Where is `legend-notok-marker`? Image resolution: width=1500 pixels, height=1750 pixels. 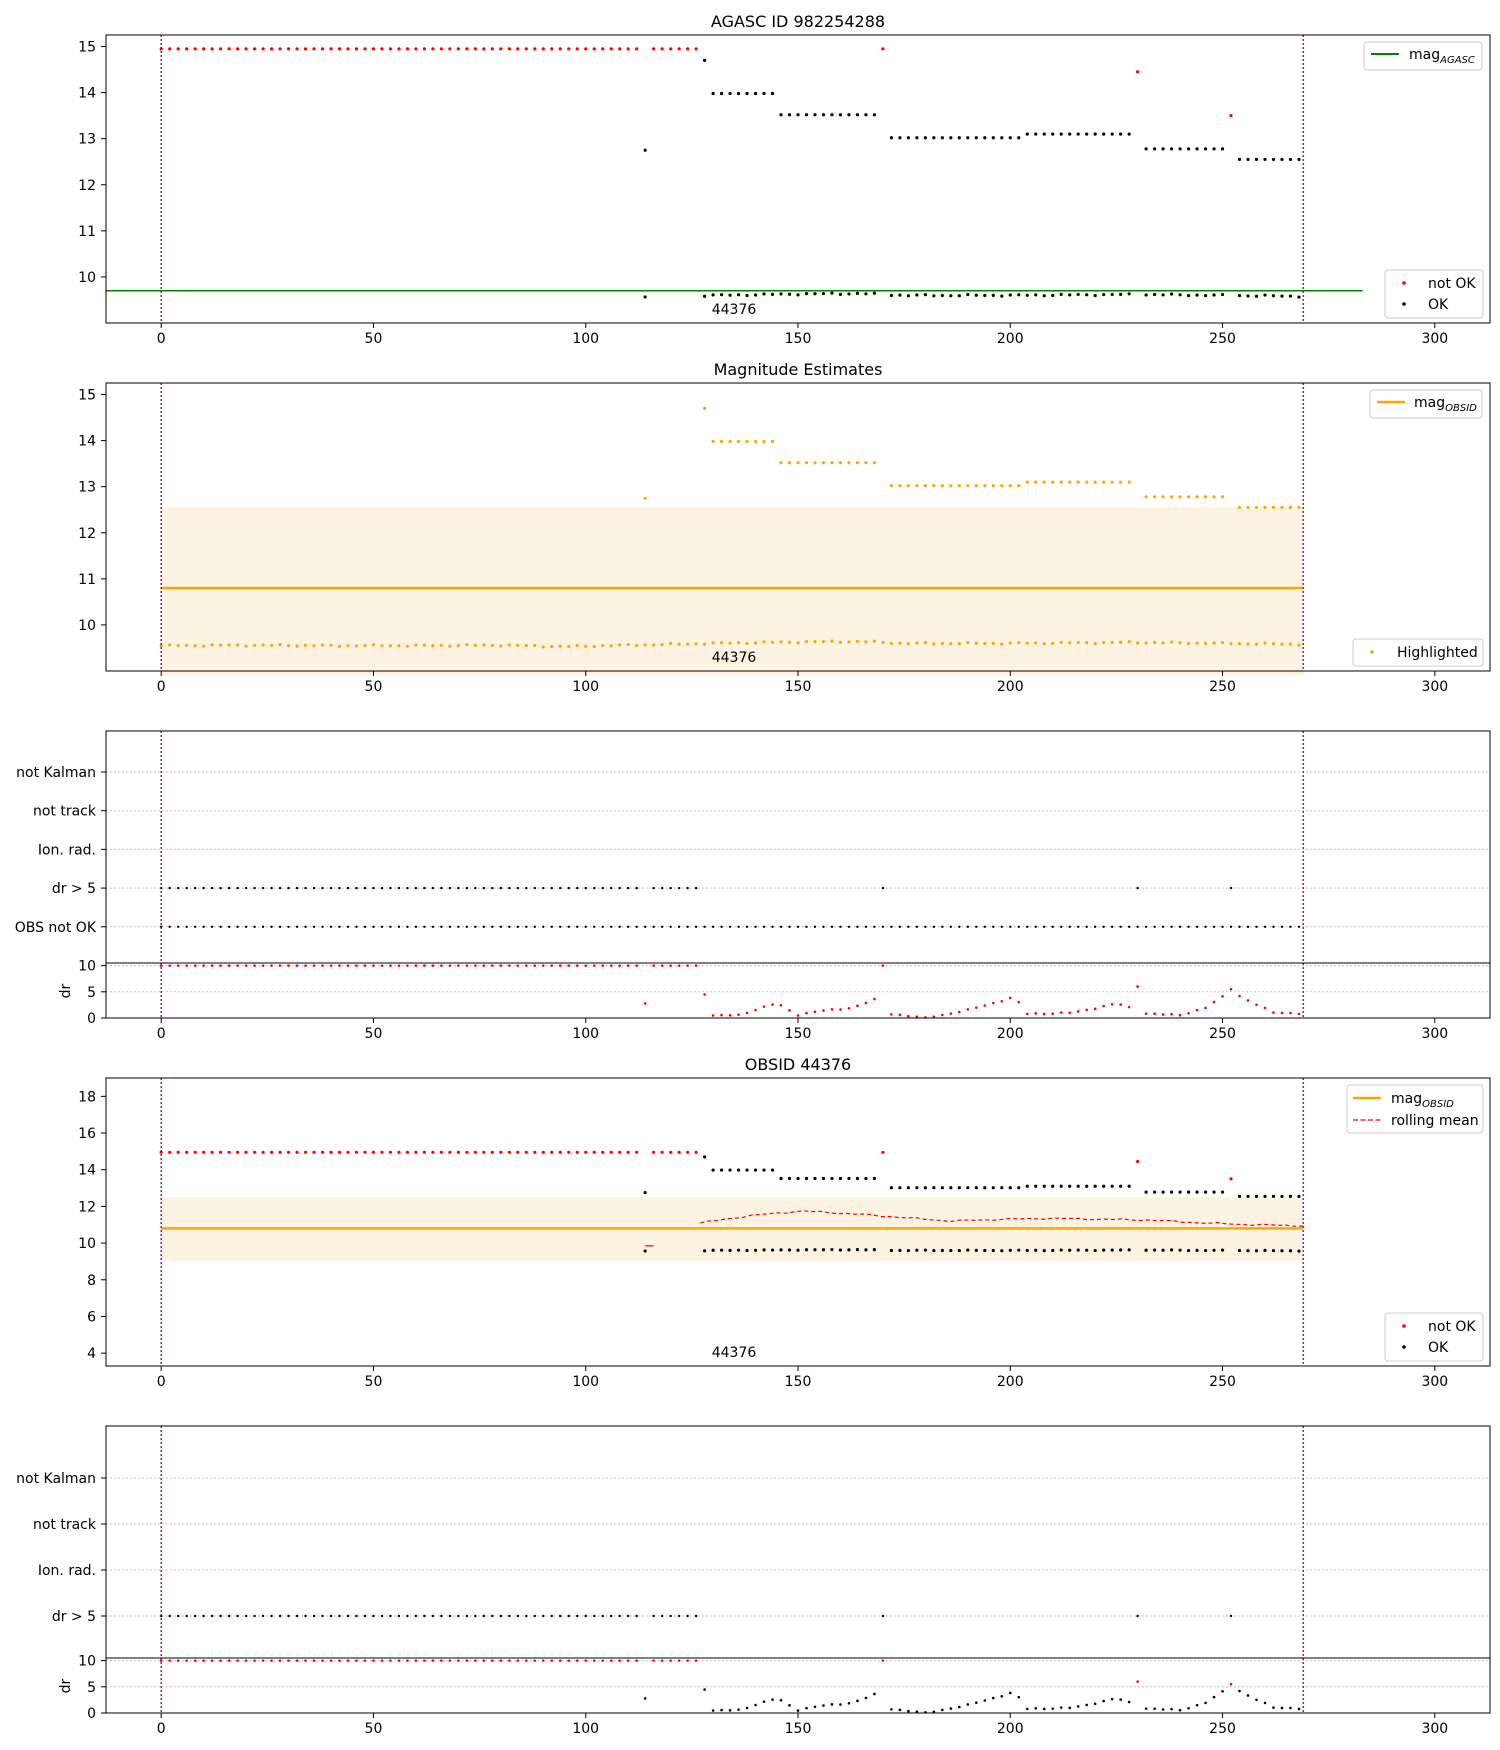
legend-notok-marker is located at coordinates (1404, 283).